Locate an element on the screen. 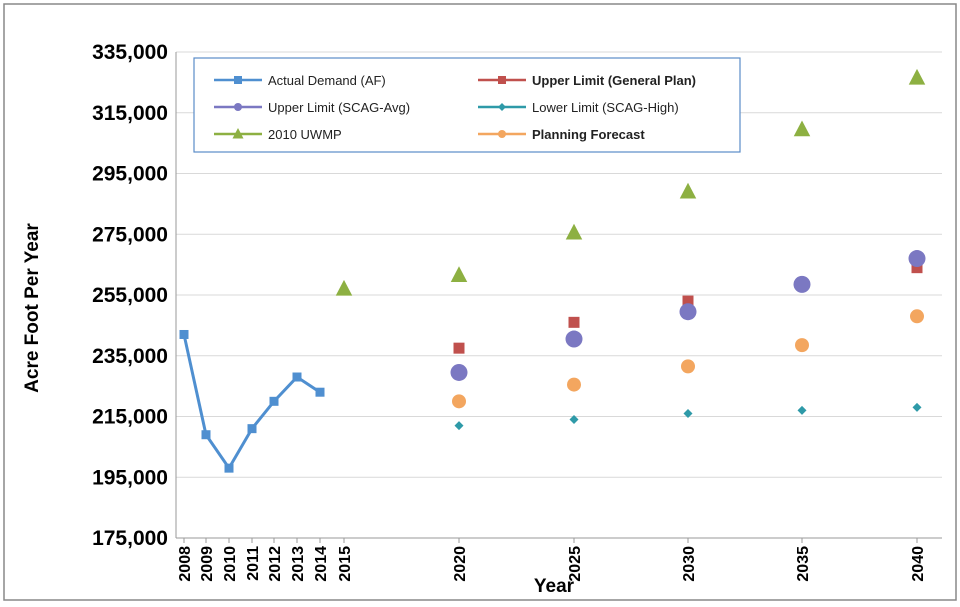 This screenshot has height=607, width=960. legend-entry: Upper Limit (General Plan) is located at coordinates (587, 80).